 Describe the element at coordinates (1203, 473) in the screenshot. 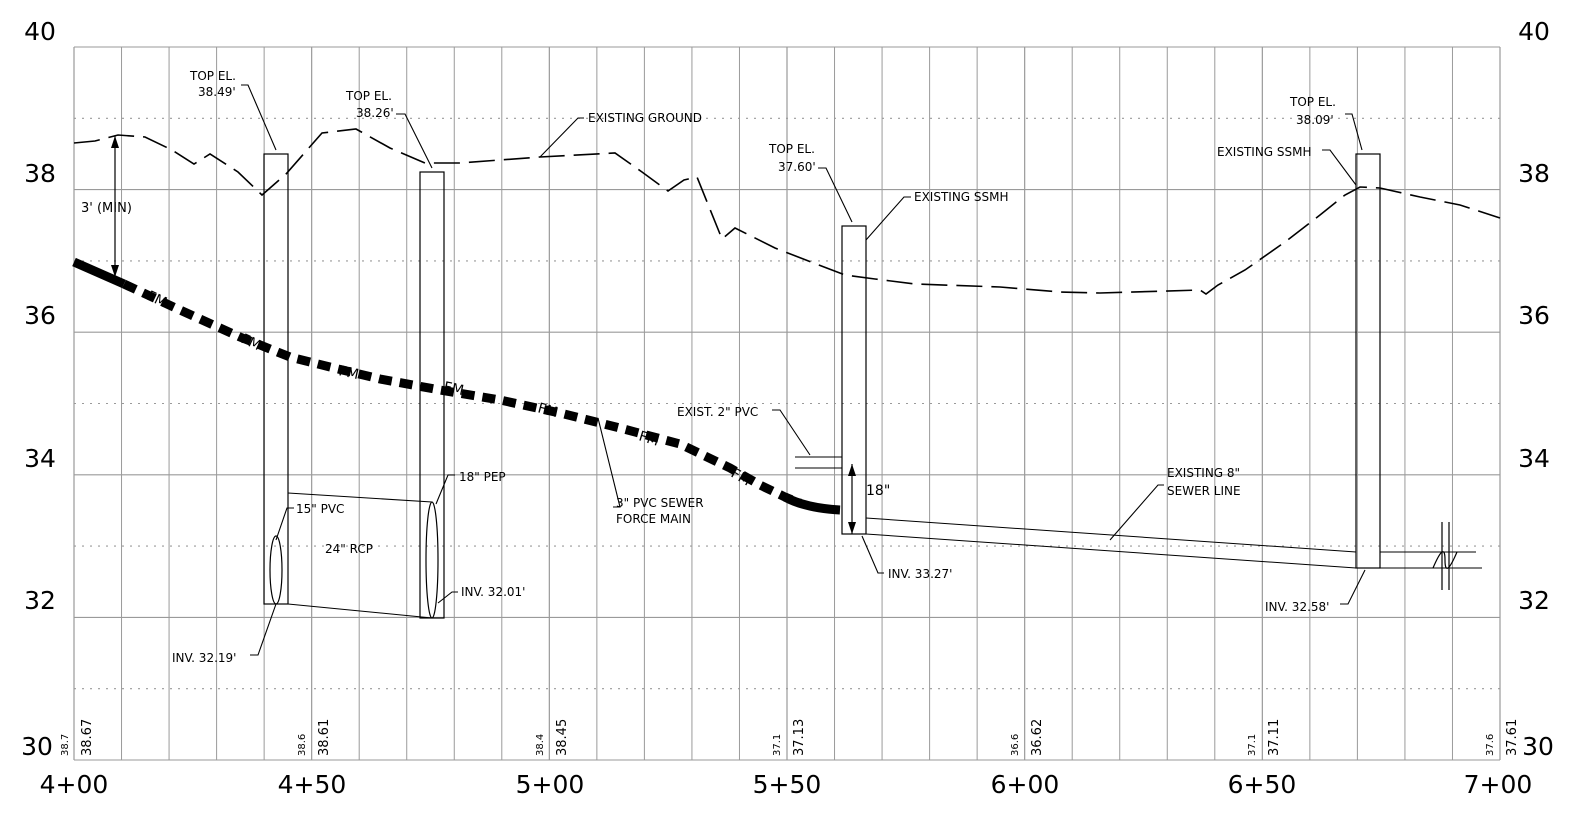

I see `existing-8in-label: EXISTING 8"` at that location.